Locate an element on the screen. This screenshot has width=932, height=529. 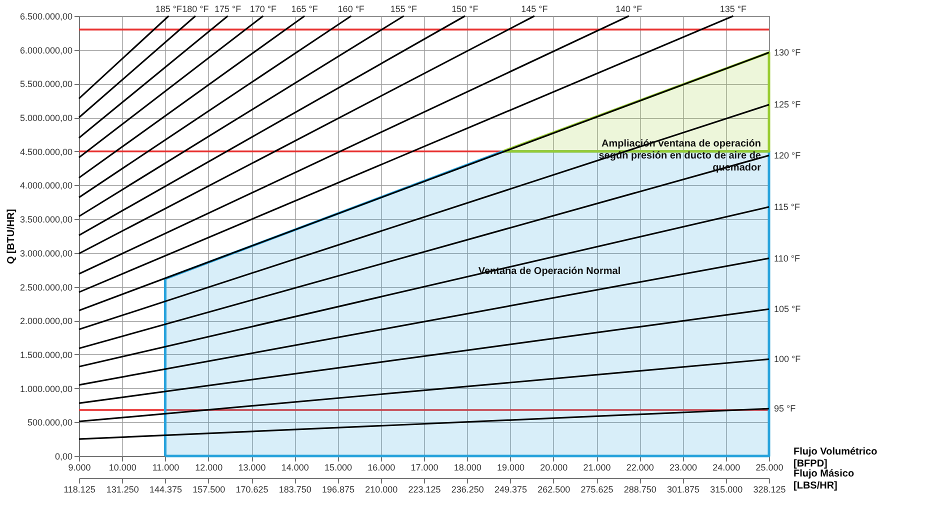
y-tick-label: 6.000.000,00 is located at coordinates (46, 50).